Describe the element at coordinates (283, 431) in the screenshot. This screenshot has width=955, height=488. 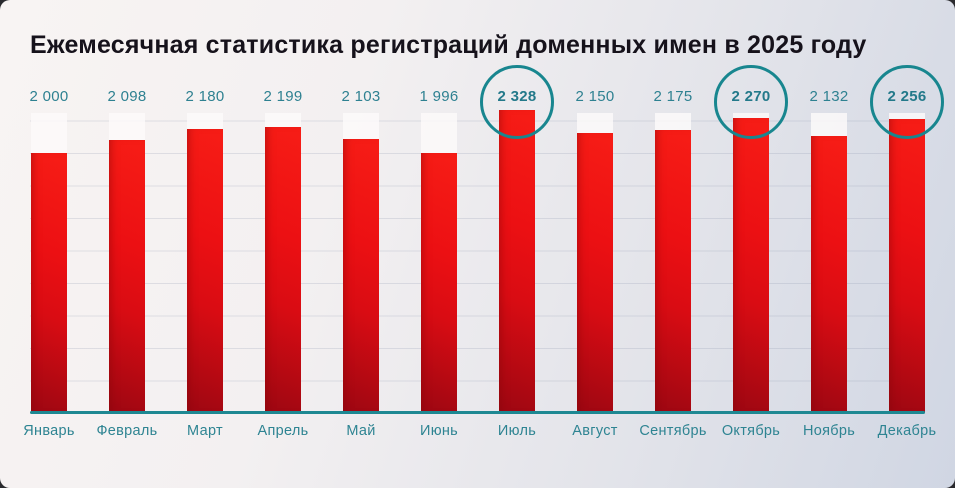
I see `month-label: Апрель` at that location.